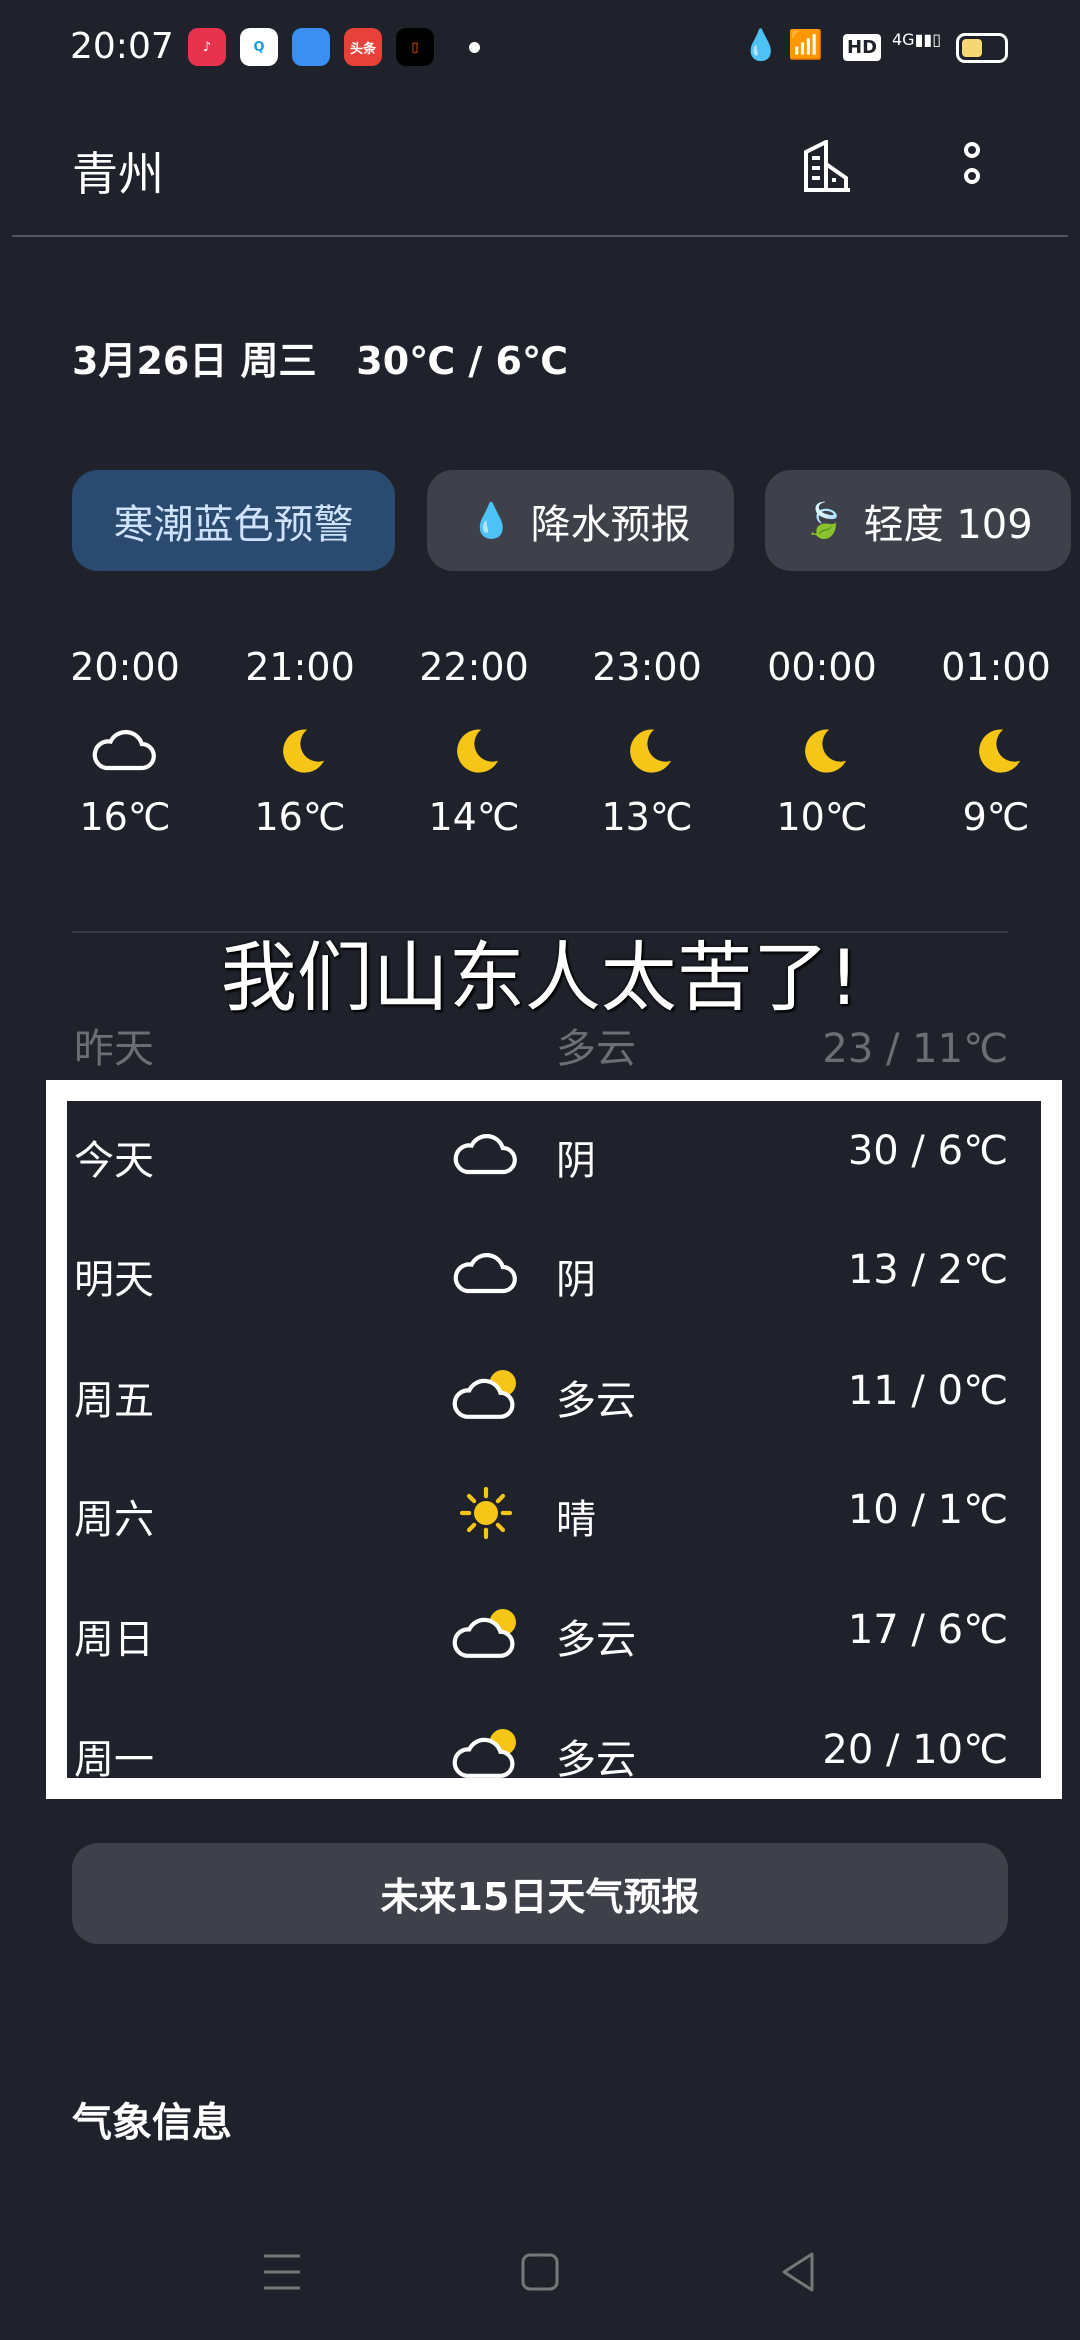  I want to click on daily-row: 明天 阴 13 / 2℃, so click(540, 1272).